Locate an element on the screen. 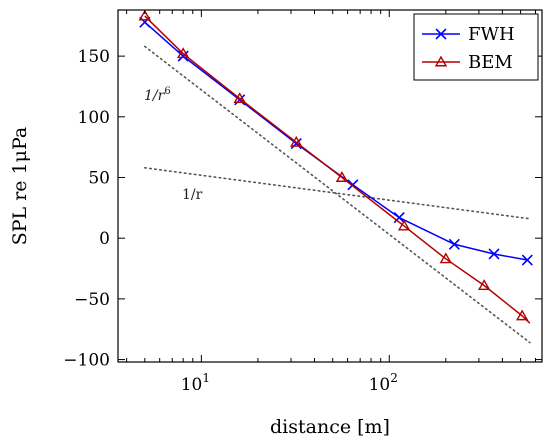 The image size is (550, 446). legend-marker-fwh is located at coordinates (441, 34).